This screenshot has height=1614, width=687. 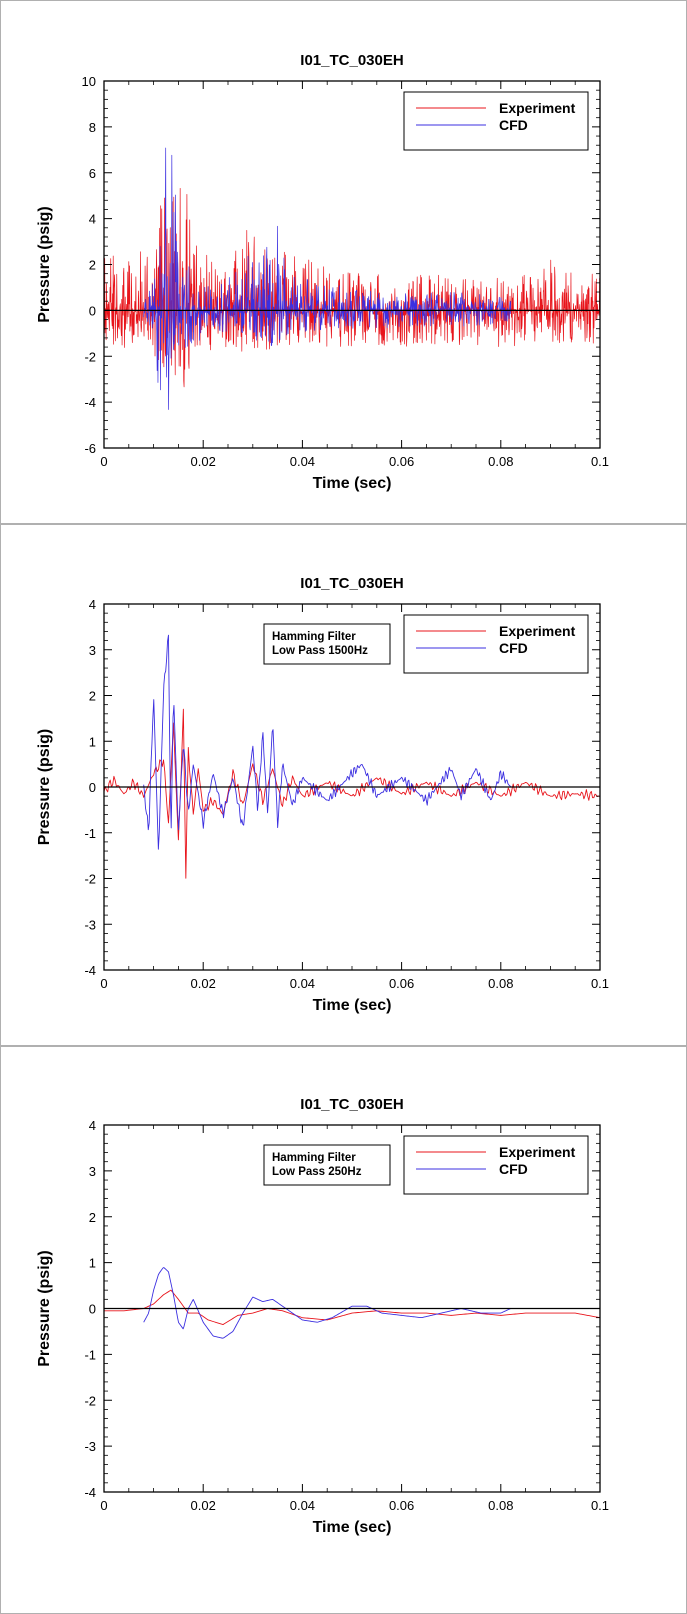 What do you see at coordinates (92, 127) in the screenshot?
I see `y-tick-label: 8` at bounding box center [92, 127].